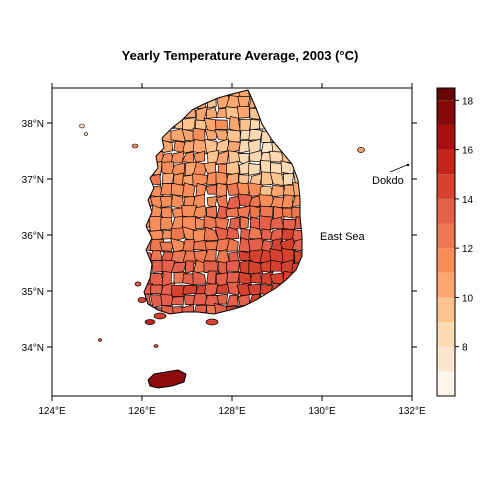 This screenshot has height=480, width=480. Describe the element at coordinates (33, 236) in the screenshot. I see `y-tick-label: 36°N` at that location.